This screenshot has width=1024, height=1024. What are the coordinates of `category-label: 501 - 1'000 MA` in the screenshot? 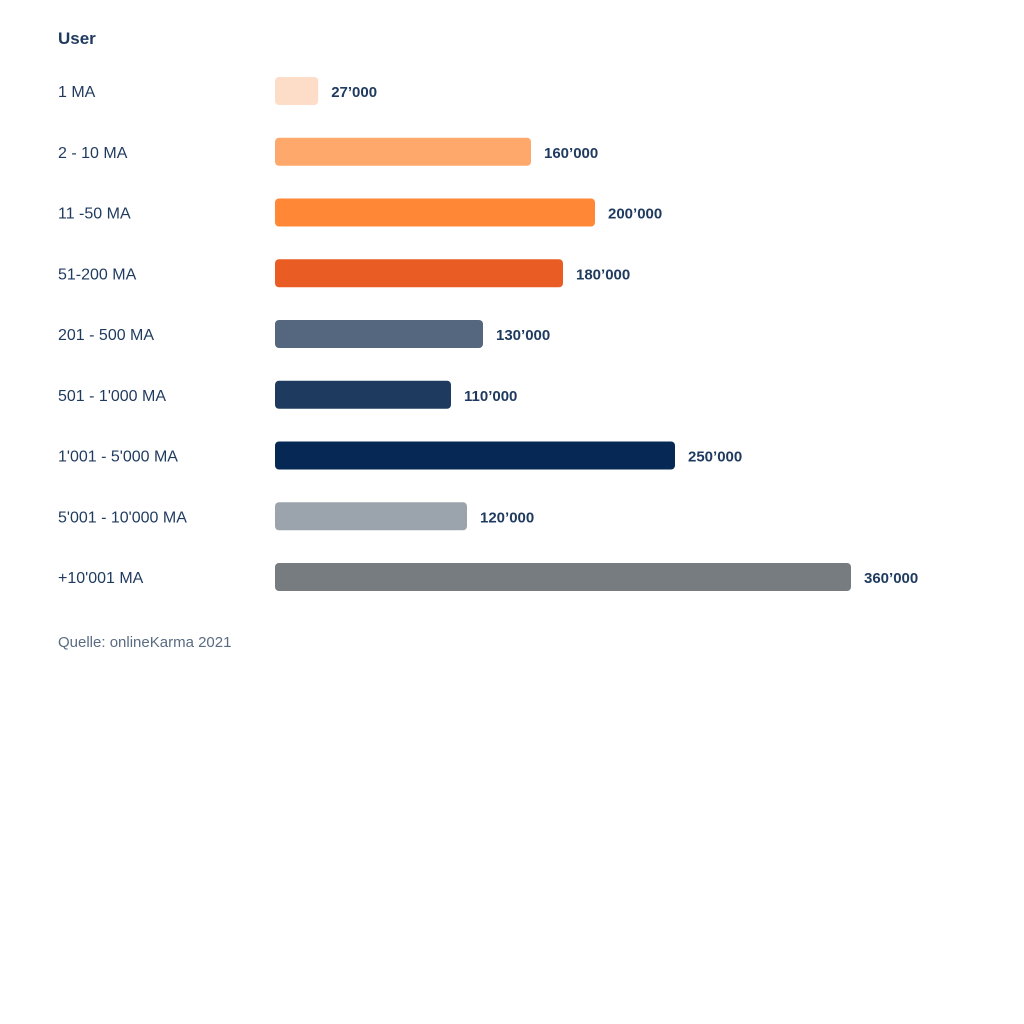 It's located at (112, 396).